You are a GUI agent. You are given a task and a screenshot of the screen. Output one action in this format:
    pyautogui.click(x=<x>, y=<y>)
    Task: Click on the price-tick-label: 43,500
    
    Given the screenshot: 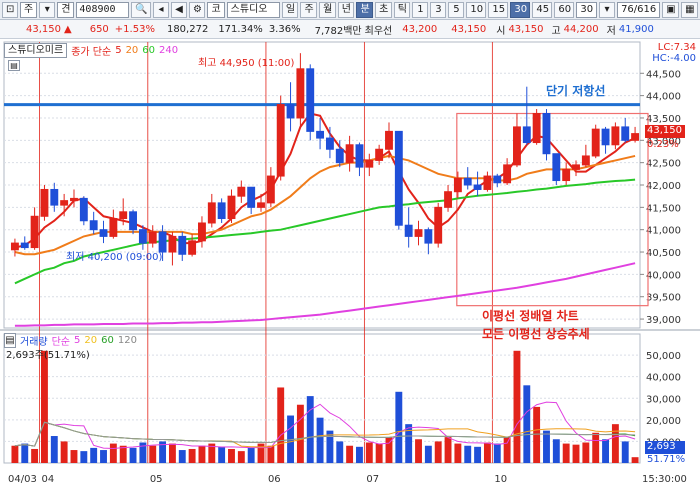 What is the action you would take?
    pyautogui.click(x=663, y=119)
    